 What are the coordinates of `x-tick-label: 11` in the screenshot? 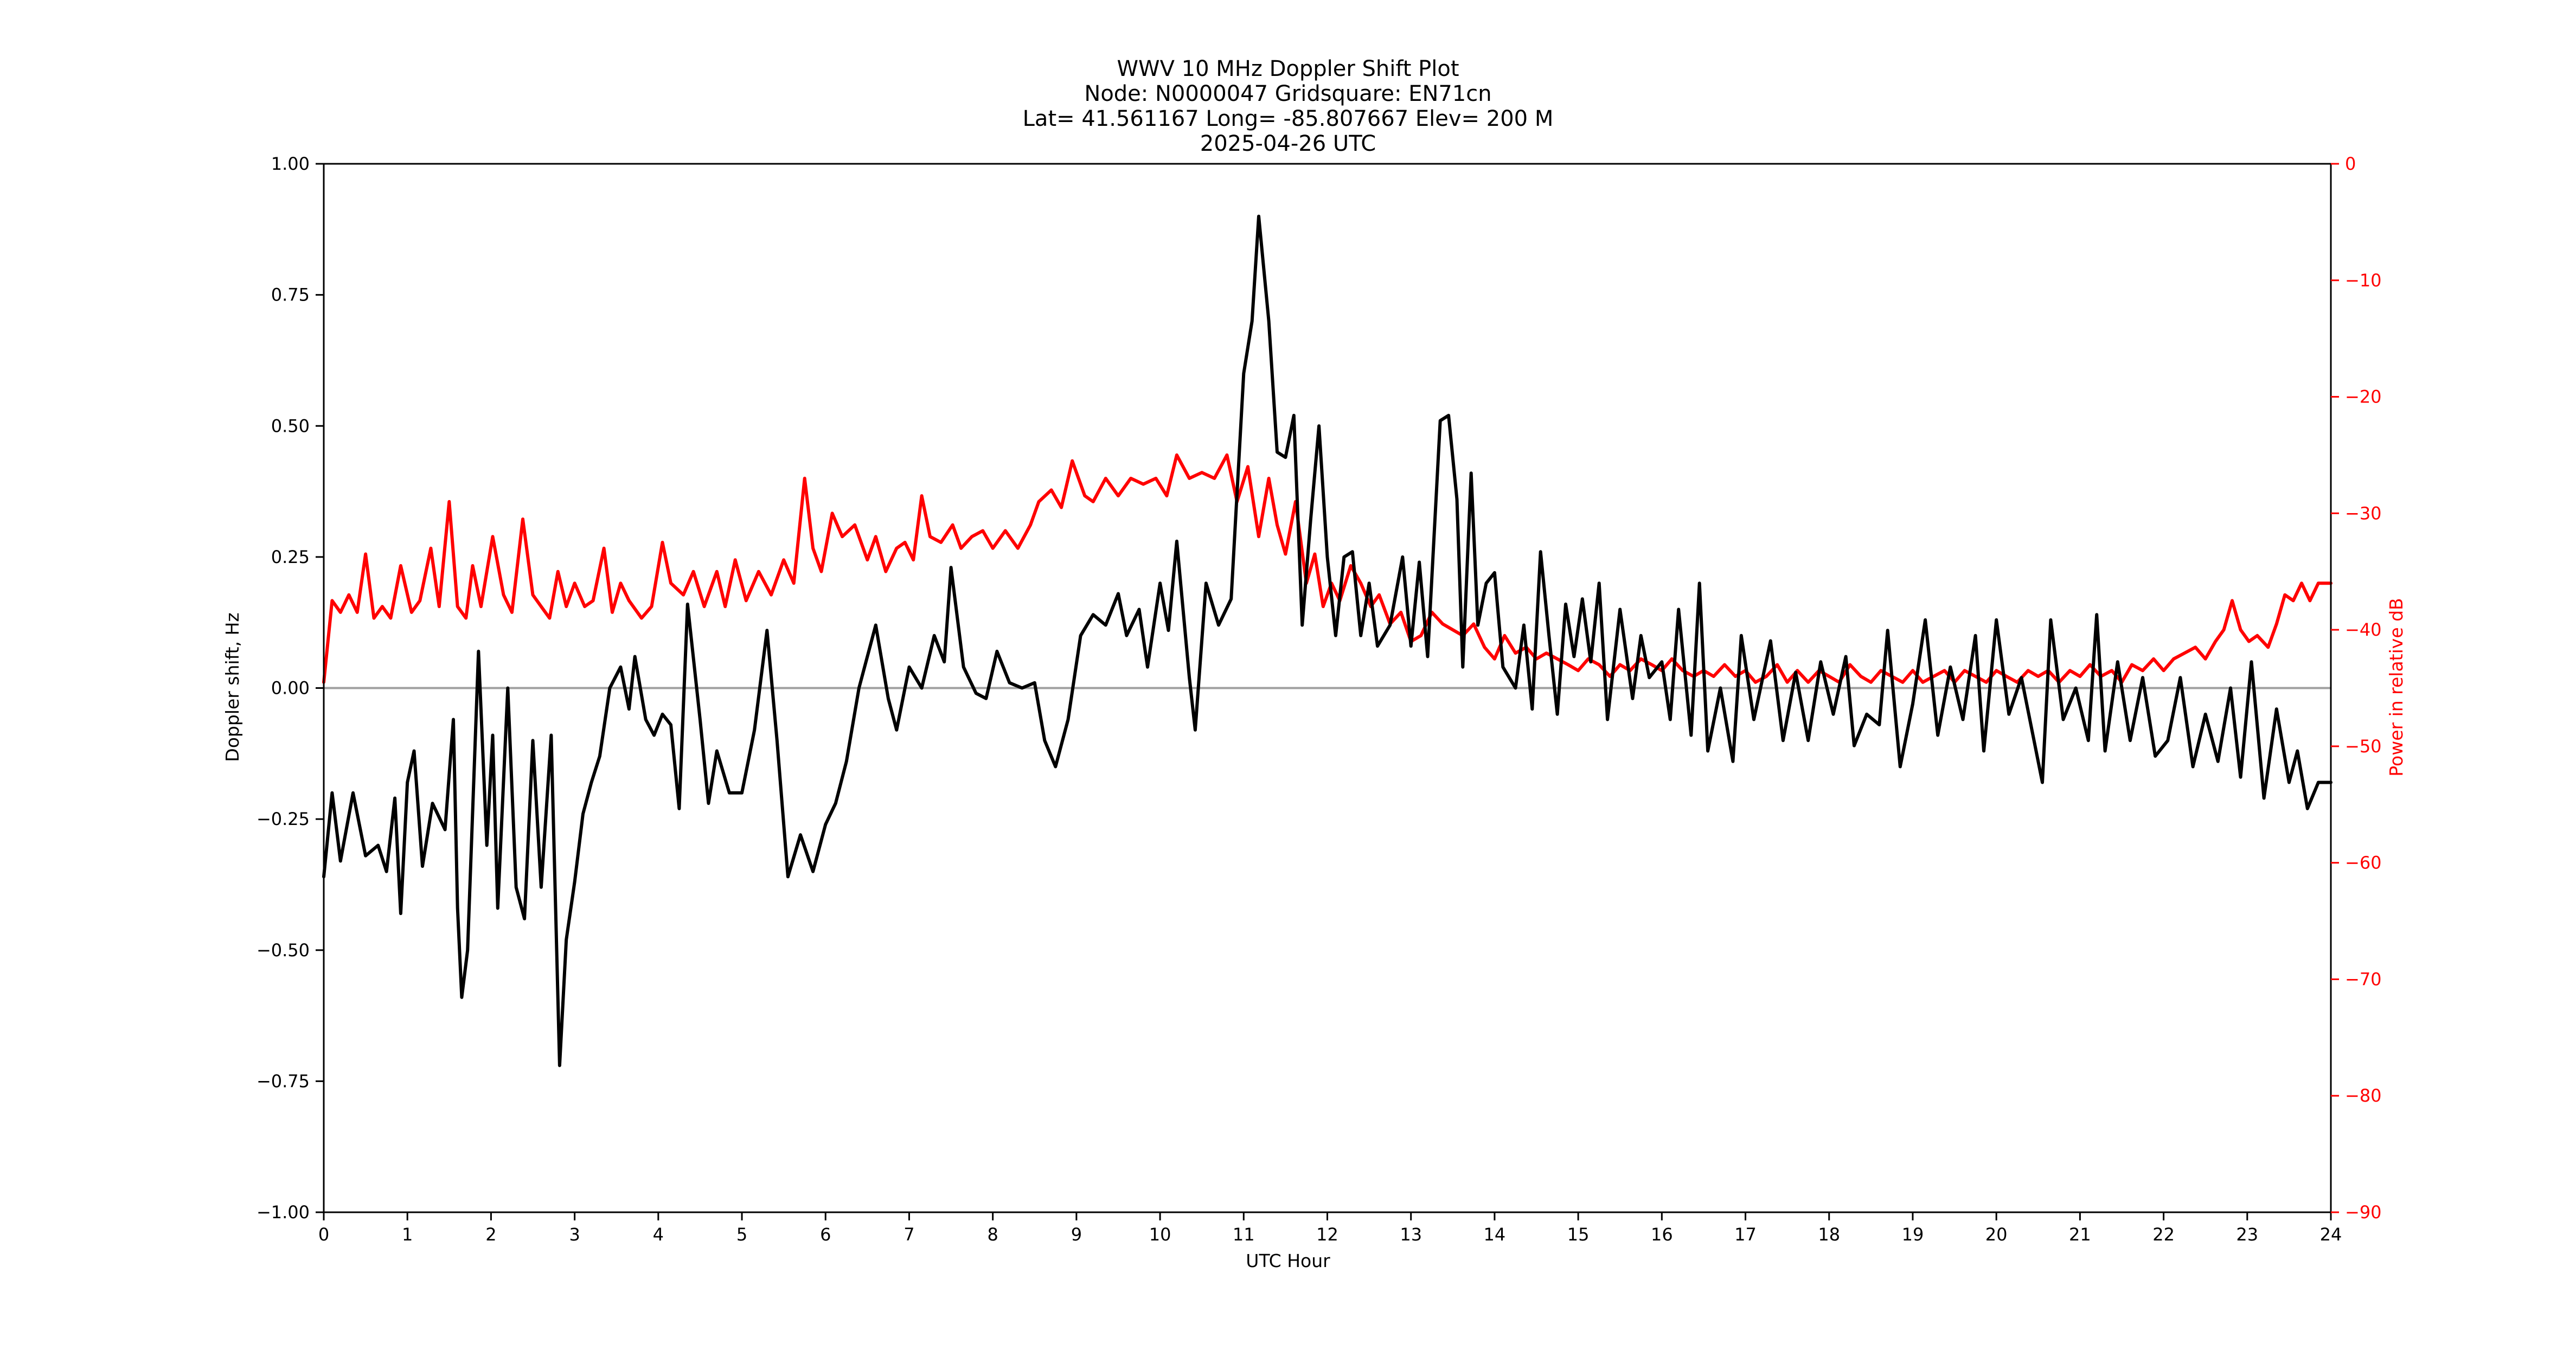 It's located at (1244, 1234).